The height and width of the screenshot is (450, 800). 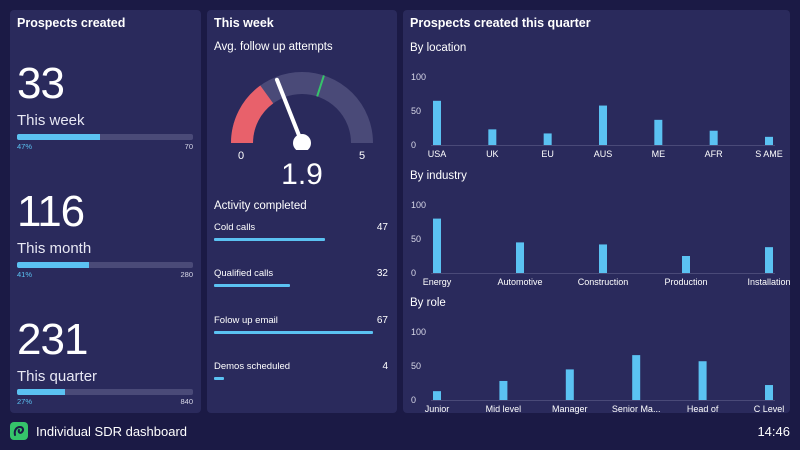 What do you see at coordinates (25, 146) in the screenshot?
I see `kpi-percent: 47%` at bounding box center [25, 146].